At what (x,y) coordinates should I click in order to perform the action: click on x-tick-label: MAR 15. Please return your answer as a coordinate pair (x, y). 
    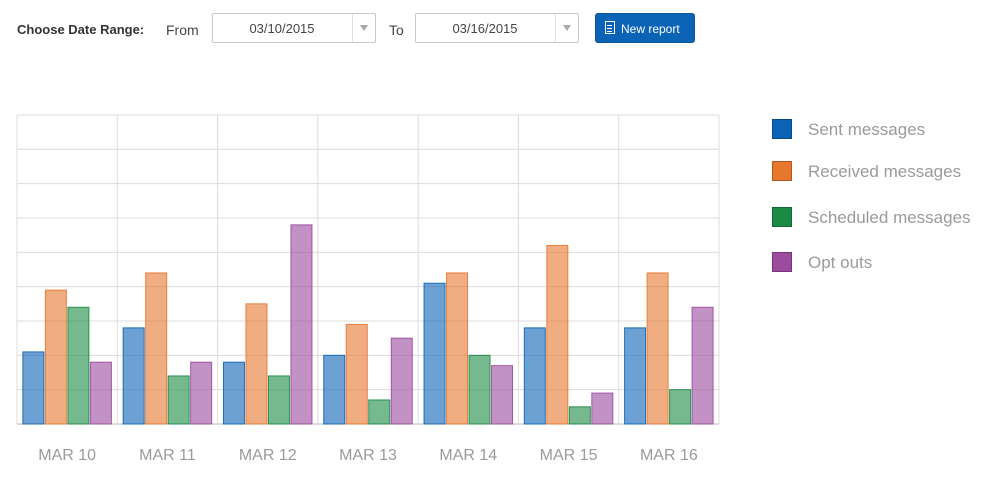
    Looking at the image, I should click on (569, 455).